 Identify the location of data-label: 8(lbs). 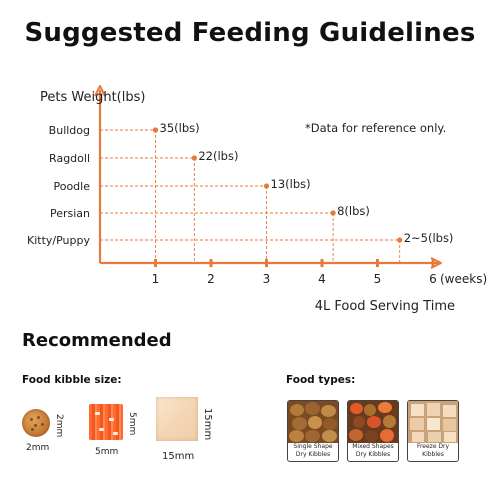
(353, 211).